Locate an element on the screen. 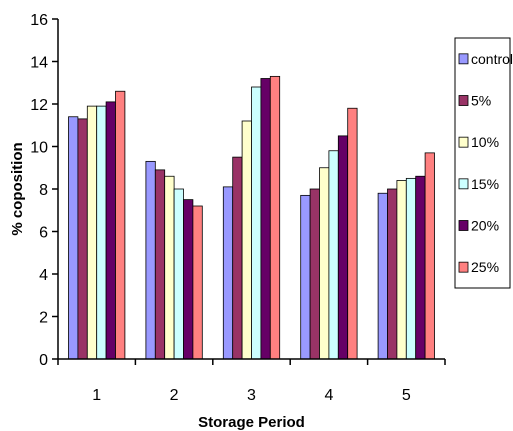  y-ticks: 0 2 4 6 8 10 12 14 16 is located at coordinates (44, 190).